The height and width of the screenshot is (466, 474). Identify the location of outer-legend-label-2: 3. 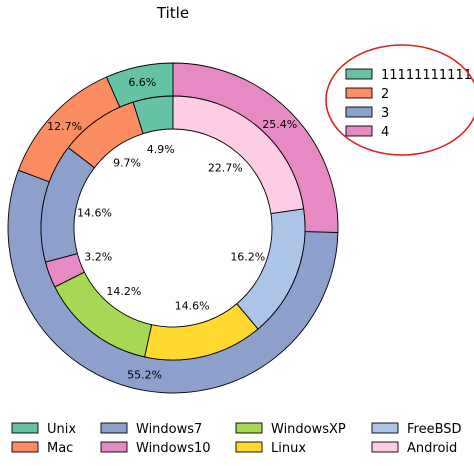
(385, 113).